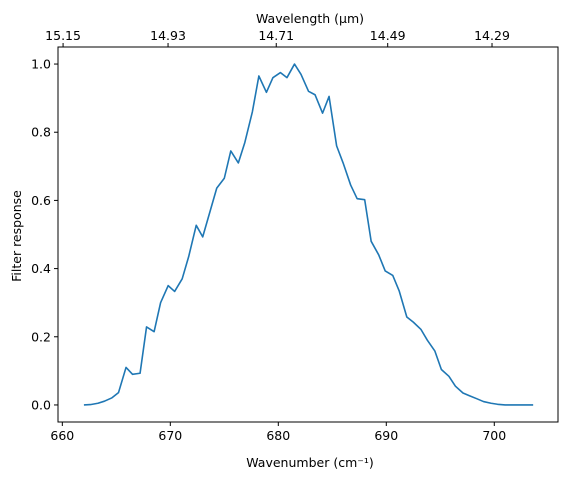 Image resolution: width=570 pixels, height=480 pixels. Describe the element at coordinates (41, 64) in the screenshot. I see `y-tick-label: 1.0` at that location.